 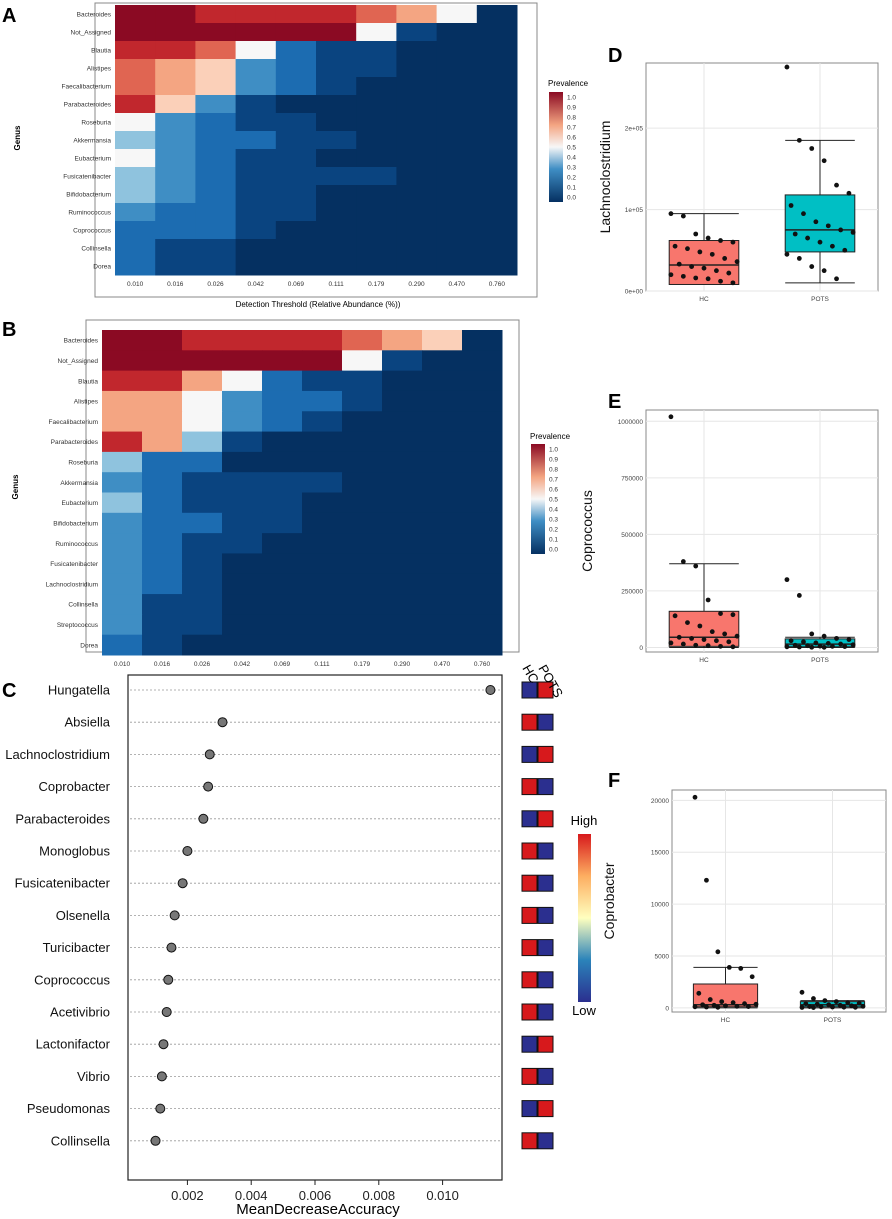 I want to click on x-tick-label: 0.760, so click(x=482, y=664).